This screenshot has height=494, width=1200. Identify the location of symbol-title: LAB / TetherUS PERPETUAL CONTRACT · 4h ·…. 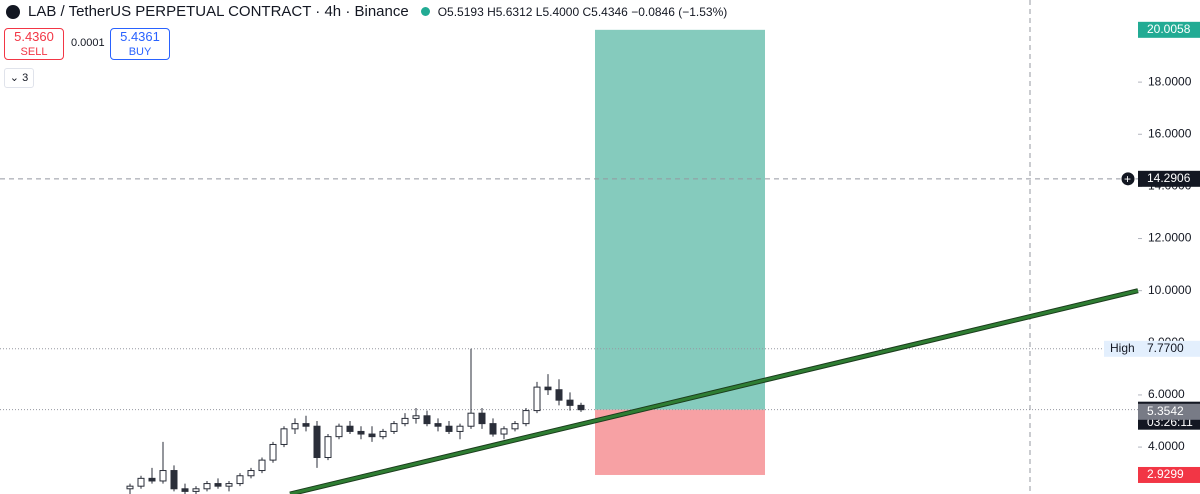
(218, 11).